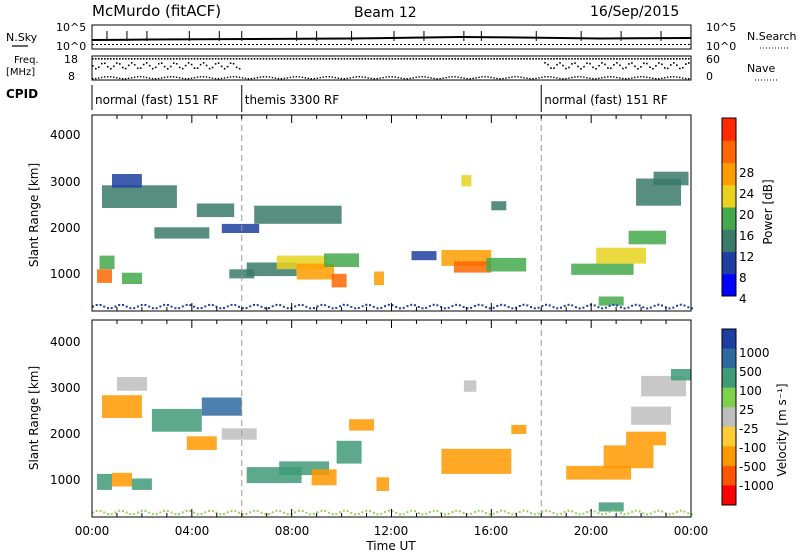 Image resolution: width=800 pixels, height=554 pixels. I want to click on noise-sky-trace, so click(391, 38).